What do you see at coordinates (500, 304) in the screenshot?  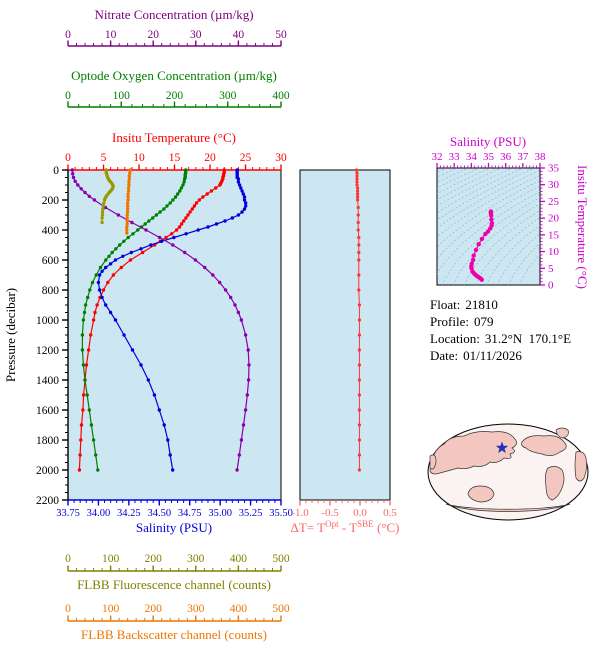 I see `float-id-line: Float: 21810` at bounding box center [500, 304].